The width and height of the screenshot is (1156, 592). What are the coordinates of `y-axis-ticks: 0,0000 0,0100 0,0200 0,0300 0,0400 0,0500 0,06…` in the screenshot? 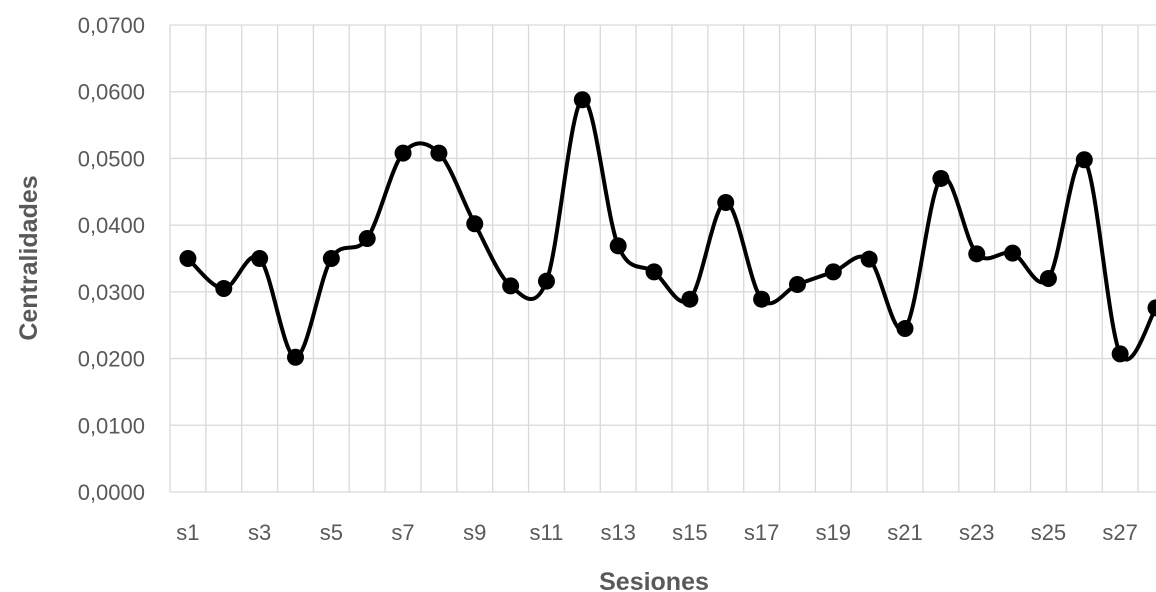 It's located at (111, 259).